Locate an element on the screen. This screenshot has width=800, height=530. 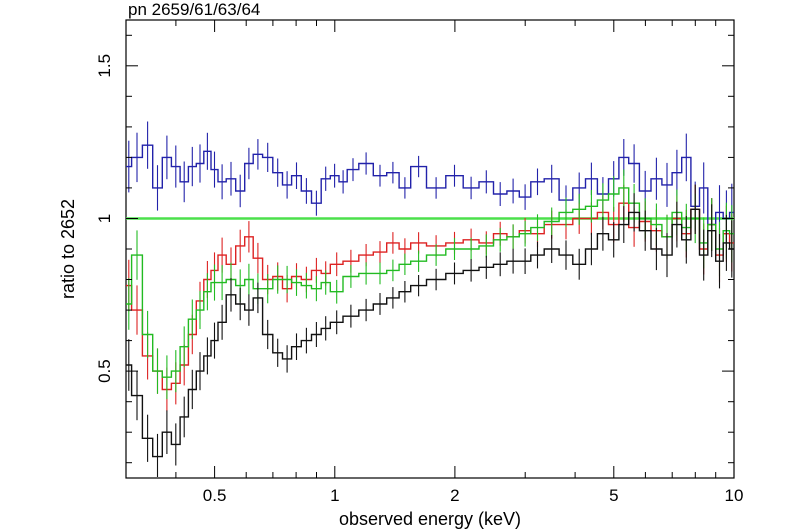
series-0-line is located at coordinates (430, 185).